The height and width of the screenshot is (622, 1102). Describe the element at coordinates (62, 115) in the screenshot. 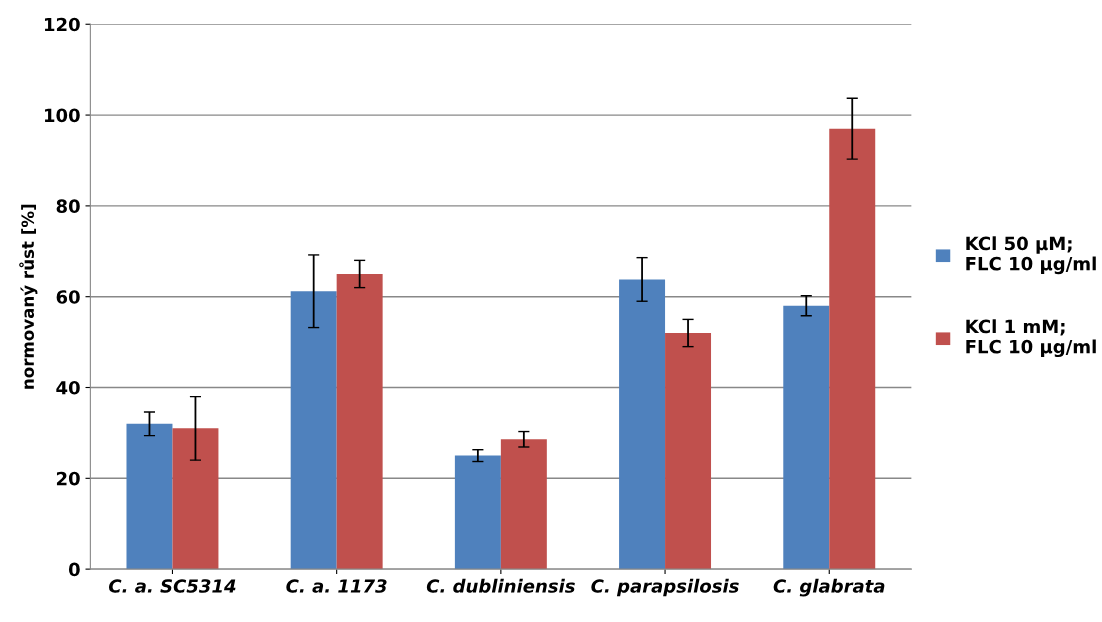

I see `y-tick-label: 100` at that location.